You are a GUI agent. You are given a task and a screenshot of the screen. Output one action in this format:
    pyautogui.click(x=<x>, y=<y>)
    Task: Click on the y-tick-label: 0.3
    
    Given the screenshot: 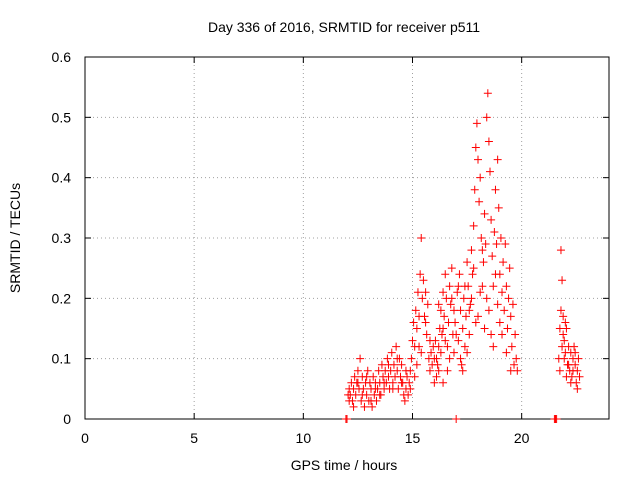 What is the action you would take?
    pyautogui.click(x=62, y=238)
    